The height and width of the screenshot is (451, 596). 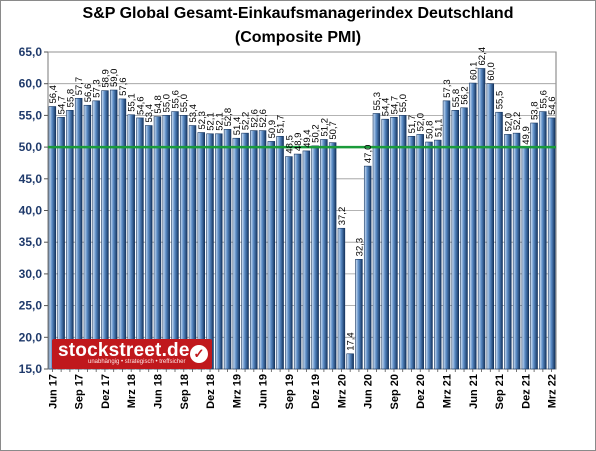 What do you see at coordinates (500, 391) in the screenshot?
I see `x-tick-label: Sep 21` at bounding box center [500, 391].